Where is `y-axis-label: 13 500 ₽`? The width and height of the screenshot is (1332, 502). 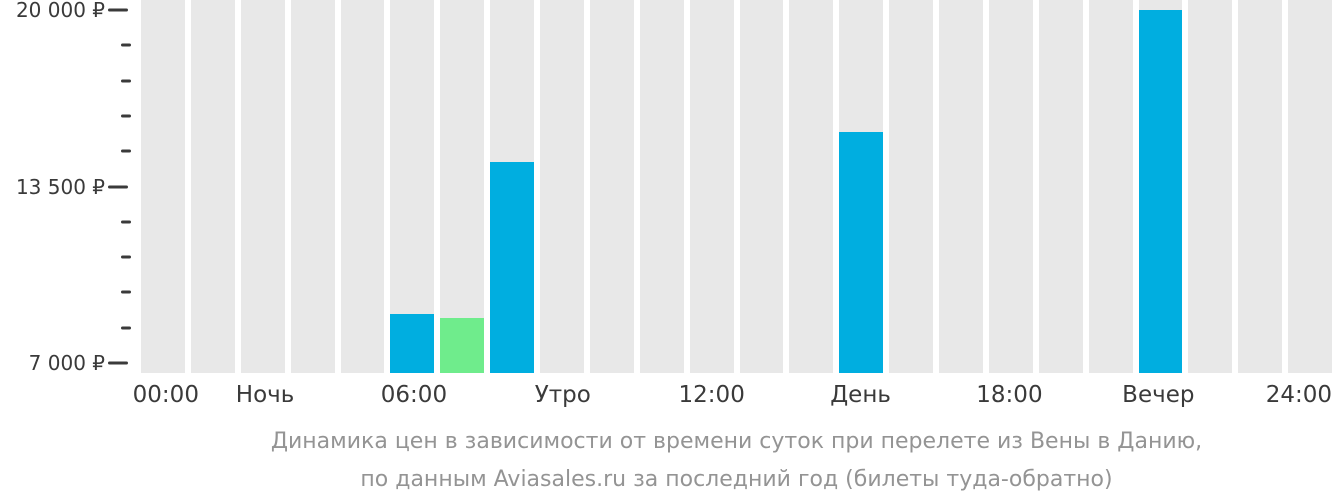
y-axis-label: 13 500 ₽ is located at coordinates (60, 186).